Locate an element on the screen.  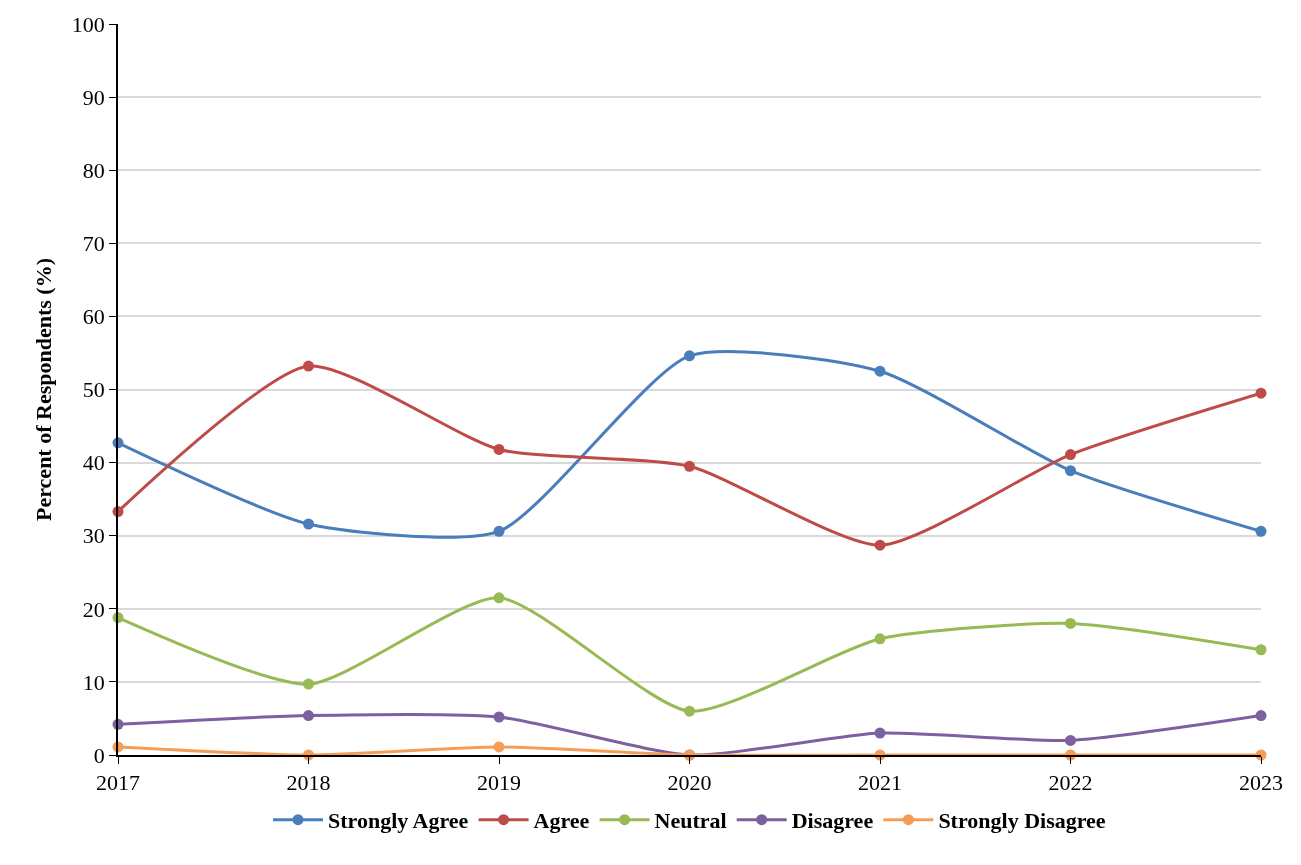
y-tick-label: 80 is located at coordinates (93, 170).